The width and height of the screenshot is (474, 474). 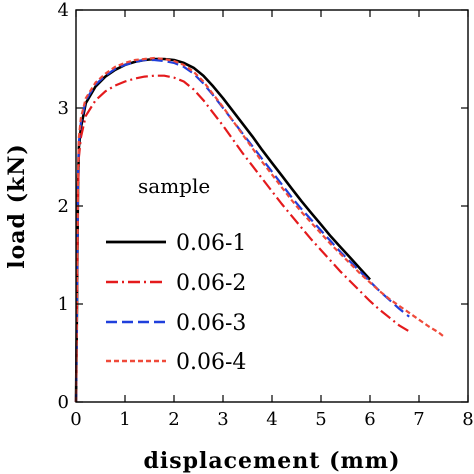 I want to click on legend-label-3: 0.06-3, so click(x=211, y=323).